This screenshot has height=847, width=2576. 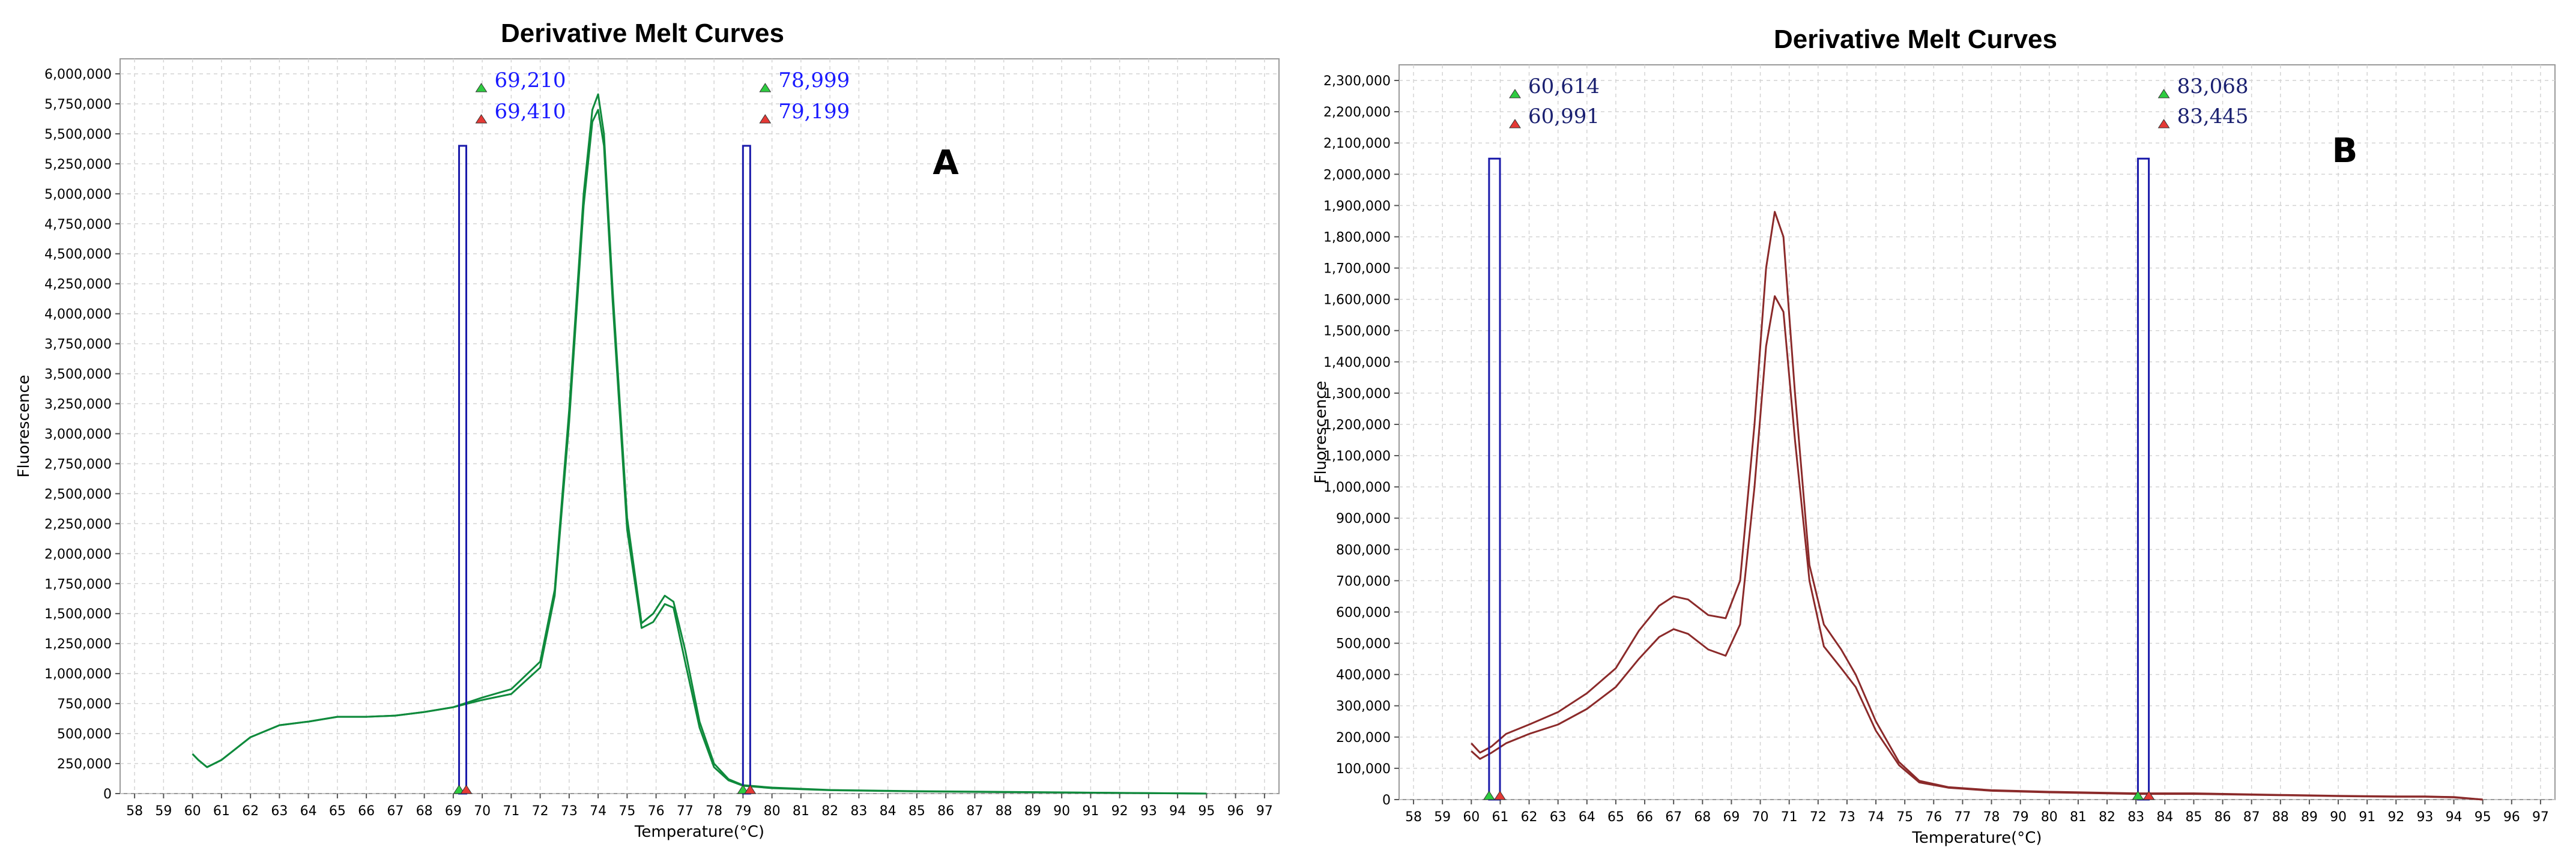 What do you see at coordinates (85, 704) in the screenshot?
I see `y-tick-label: 750,000` at bounding box center [85, 704].